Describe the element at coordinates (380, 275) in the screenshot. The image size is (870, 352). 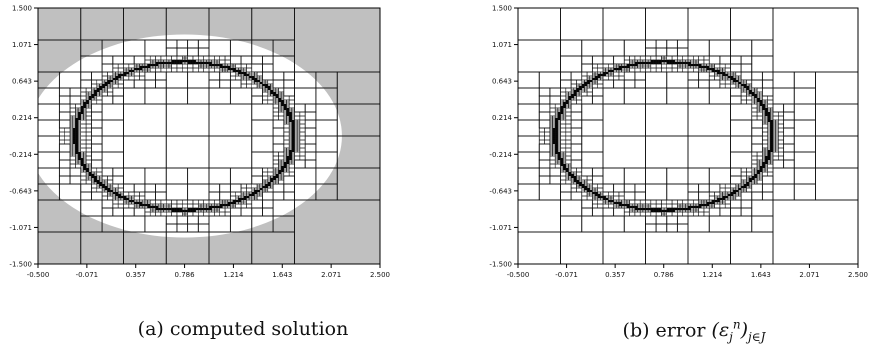
I see `x-tick-label: 2.500` at that location.